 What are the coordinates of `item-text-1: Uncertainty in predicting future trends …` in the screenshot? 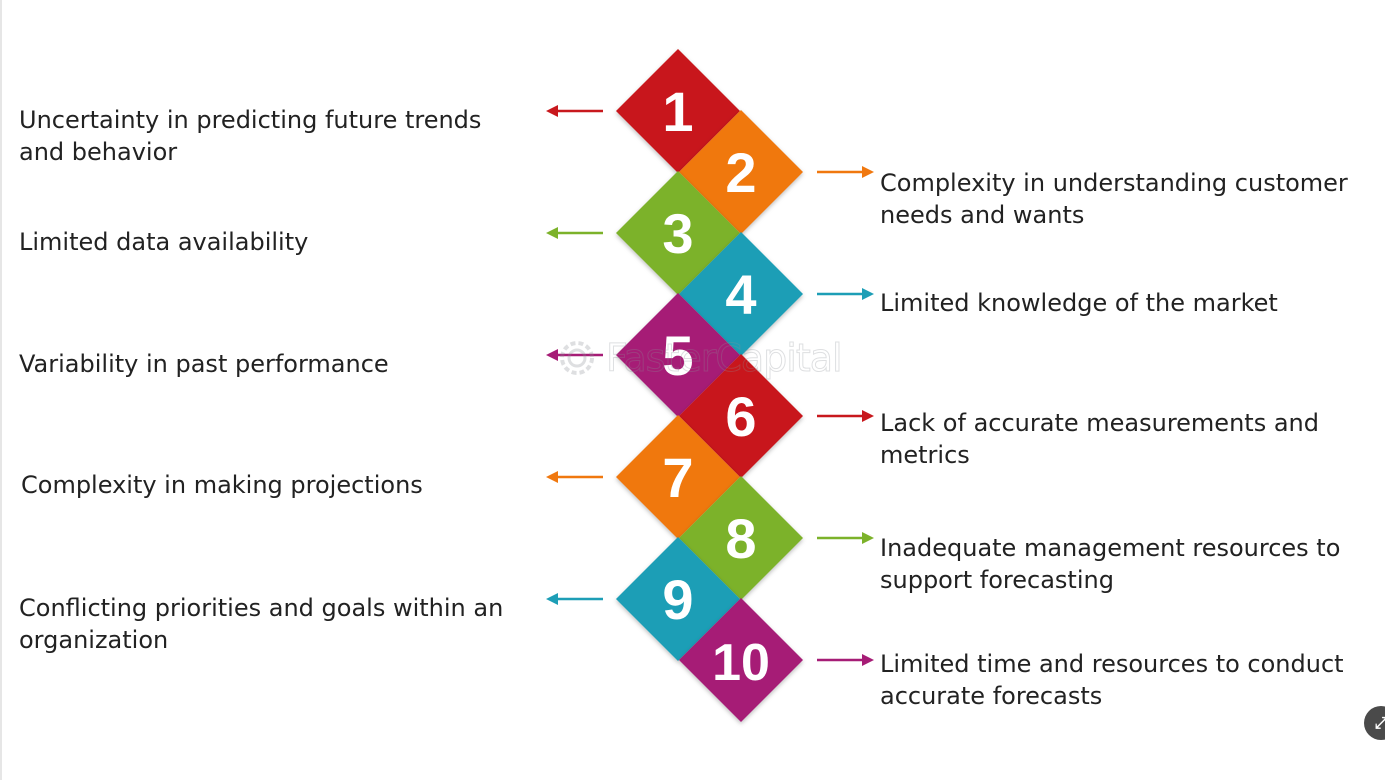 It's located at (250, 136).